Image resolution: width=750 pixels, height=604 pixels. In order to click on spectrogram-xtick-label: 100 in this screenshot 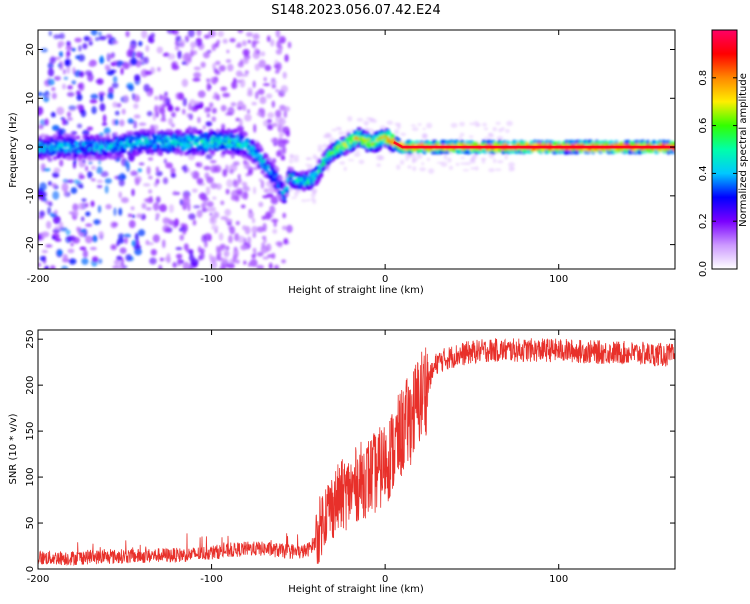, I will do `click(558, 279)`.